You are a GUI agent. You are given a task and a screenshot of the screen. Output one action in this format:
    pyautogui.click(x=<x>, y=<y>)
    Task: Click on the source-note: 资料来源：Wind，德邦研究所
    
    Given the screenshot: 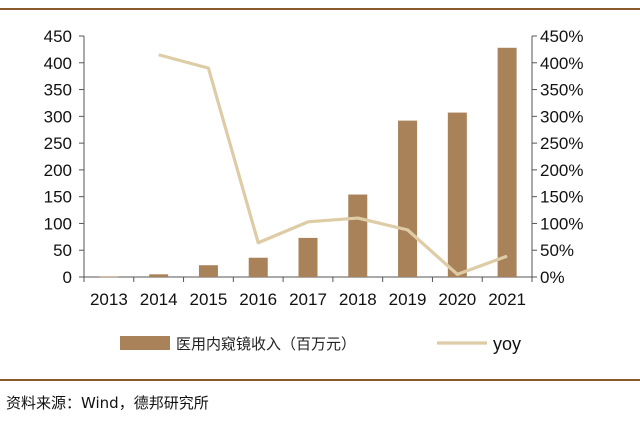 What is the action you would take?
    pyautogui.click(x=107, y=403)
    